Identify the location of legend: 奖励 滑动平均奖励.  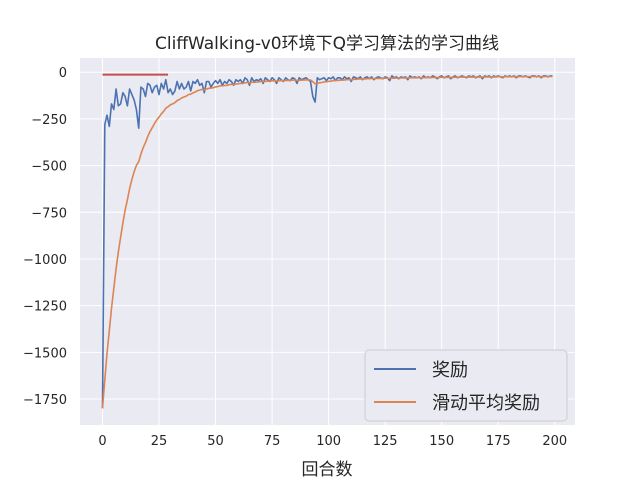
(466, 385).